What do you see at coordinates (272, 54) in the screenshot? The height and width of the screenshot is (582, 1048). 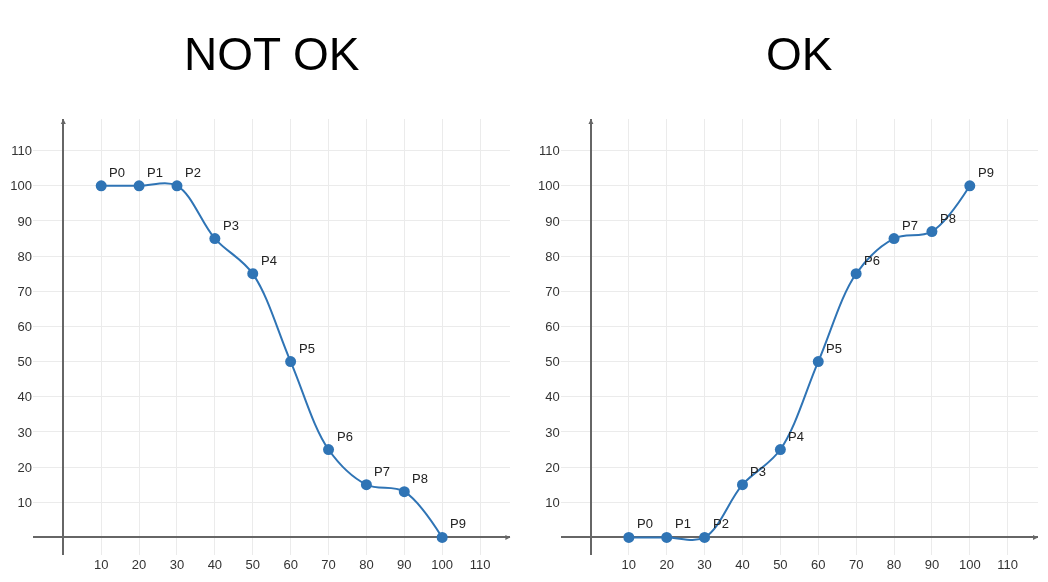 I see `chart-title: NOT OK` at bounding box center [272, 54].